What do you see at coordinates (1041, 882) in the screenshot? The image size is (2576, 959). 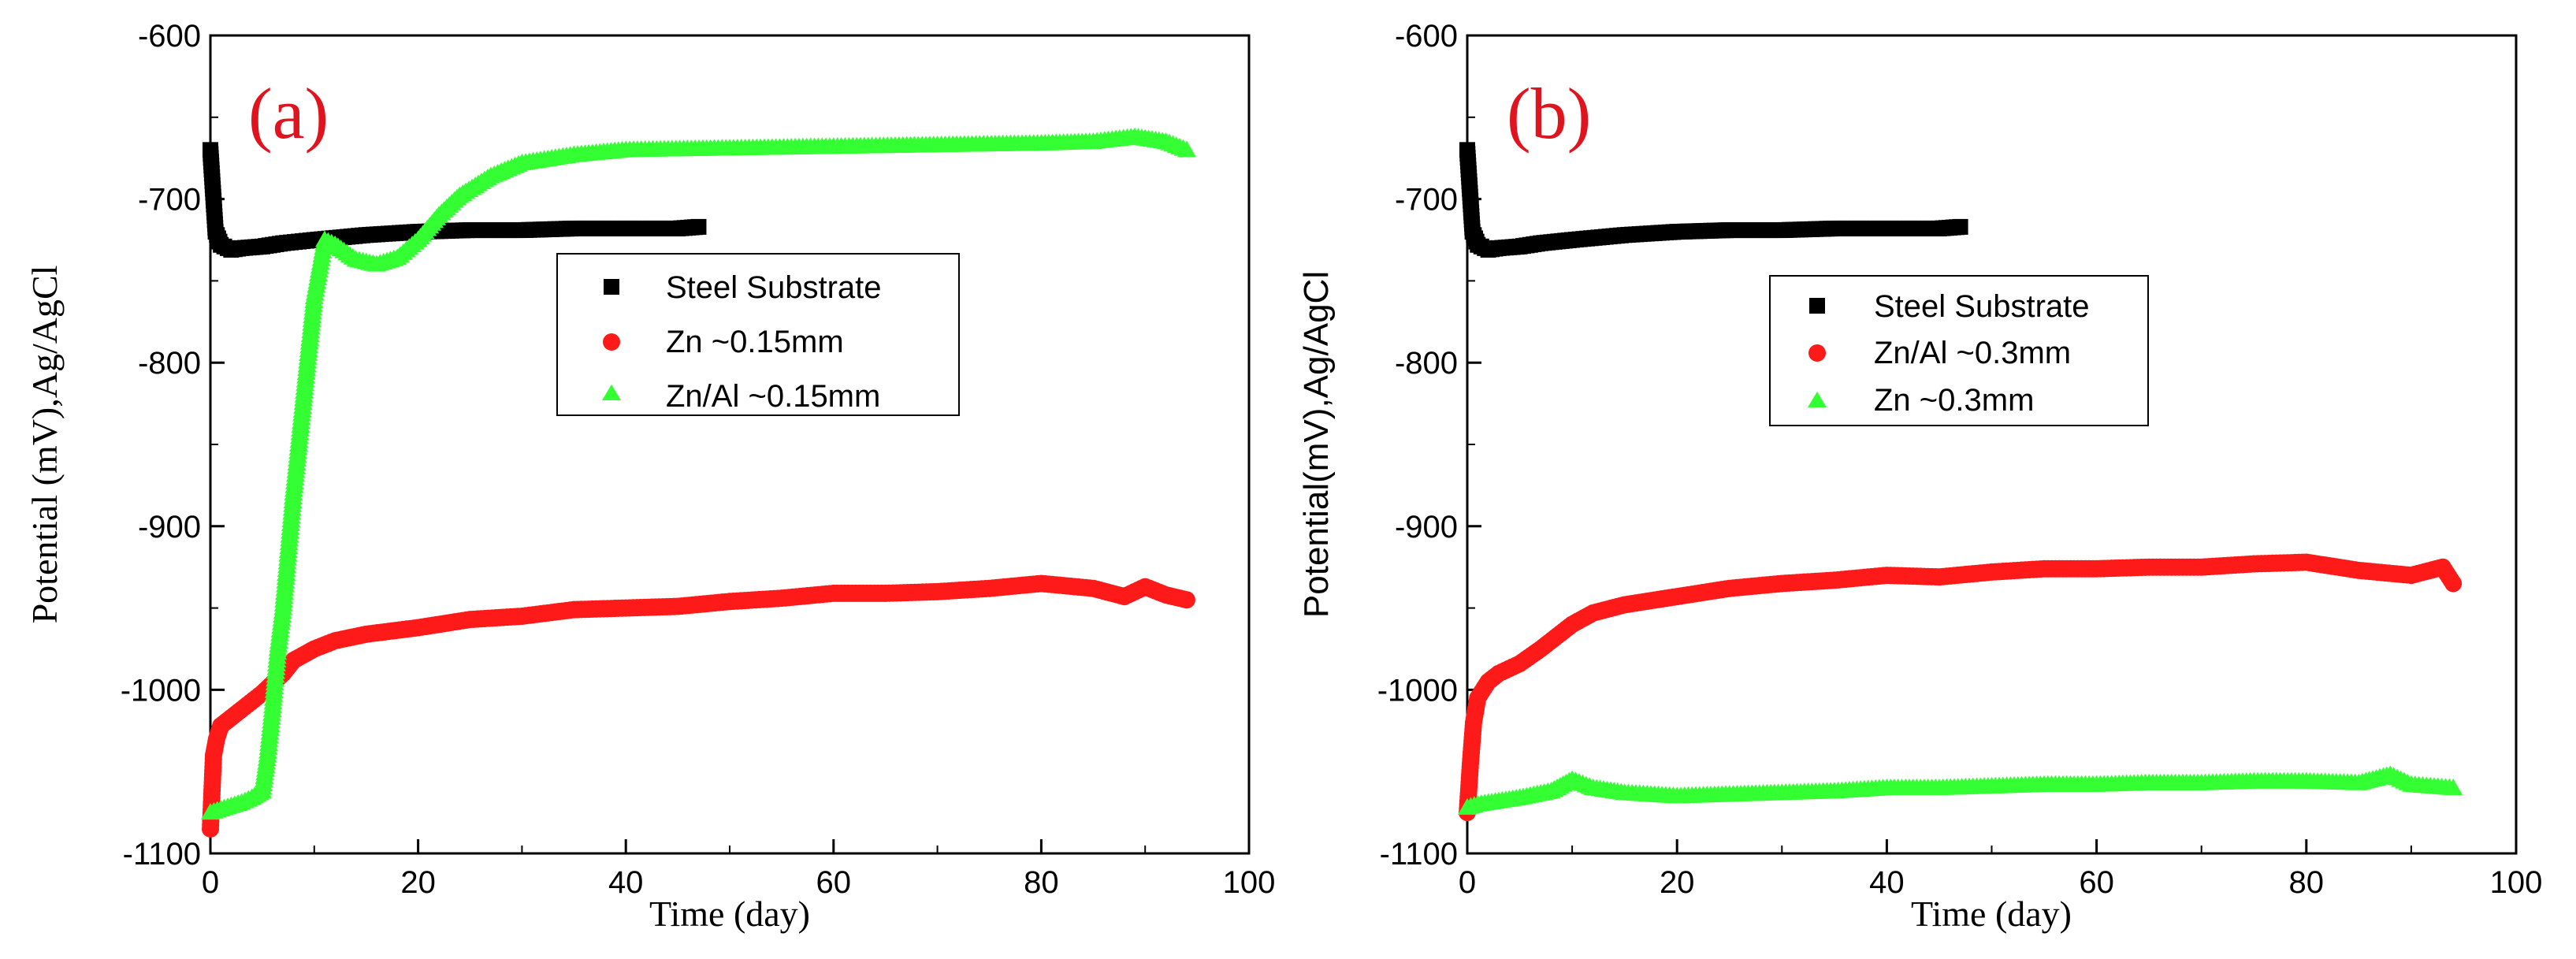 I see `panel-a-x-tick-label: 80` at bounding box center [1041, 882].